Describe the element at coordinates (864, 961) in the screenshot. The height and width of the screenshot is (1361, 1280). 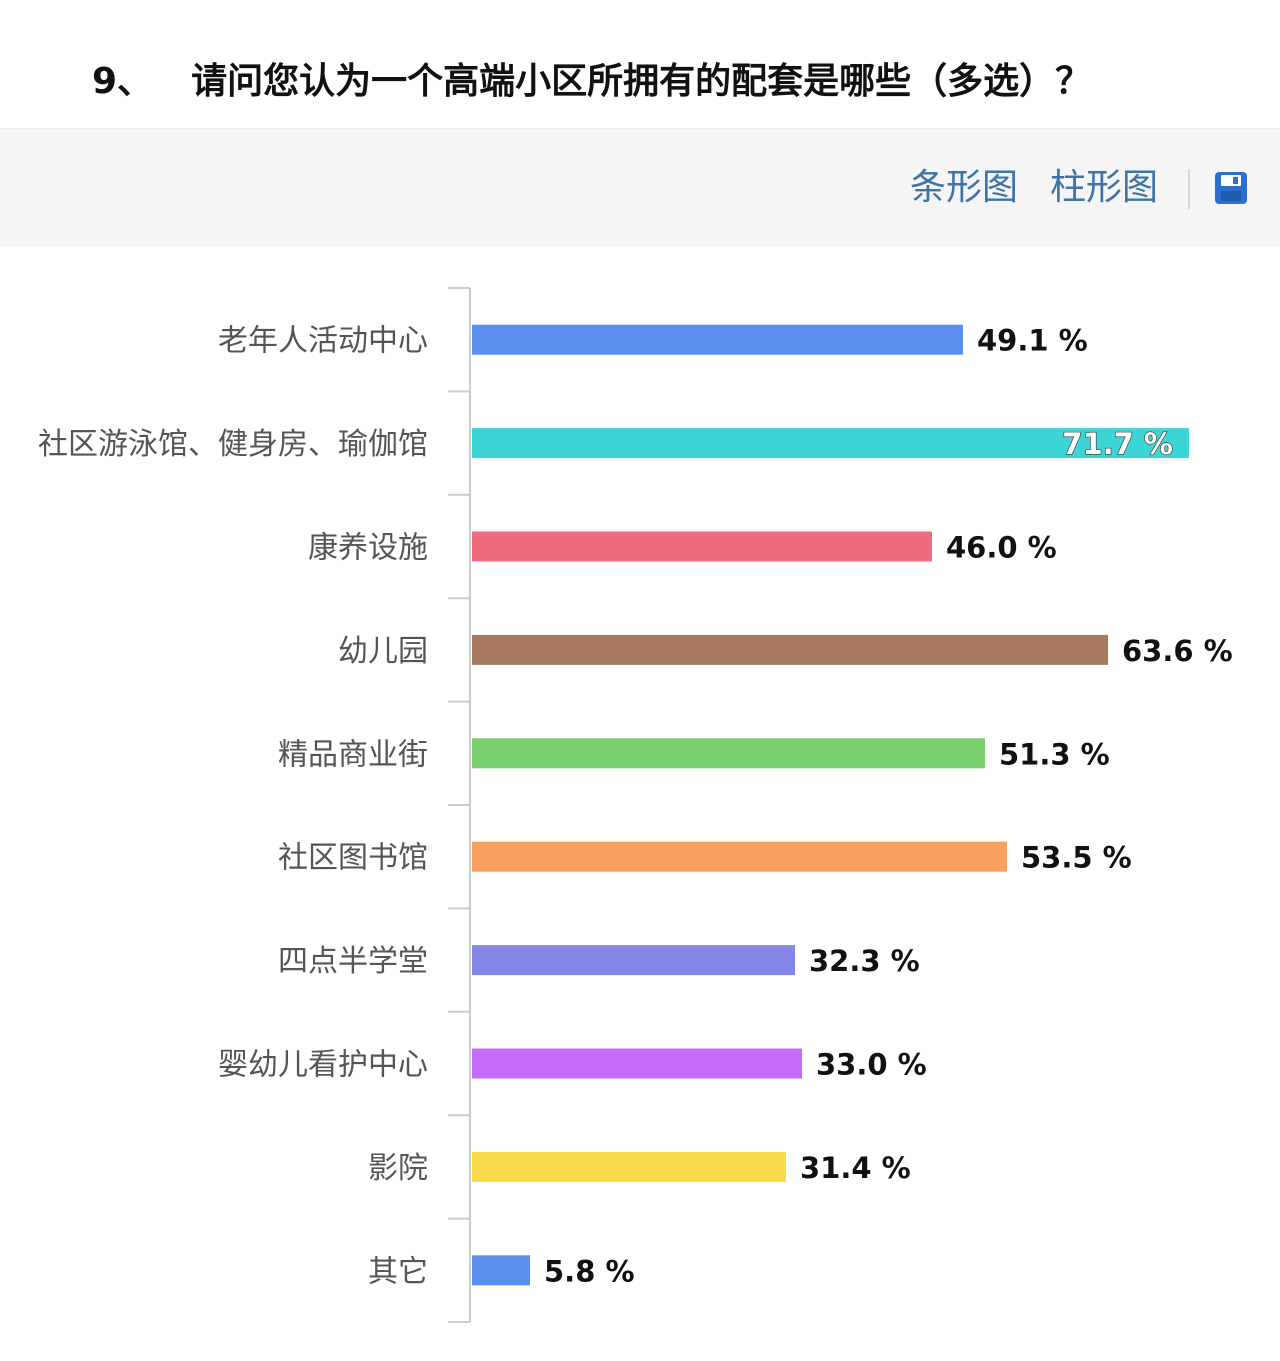
I see `value-label: 32.3 %` at that location.